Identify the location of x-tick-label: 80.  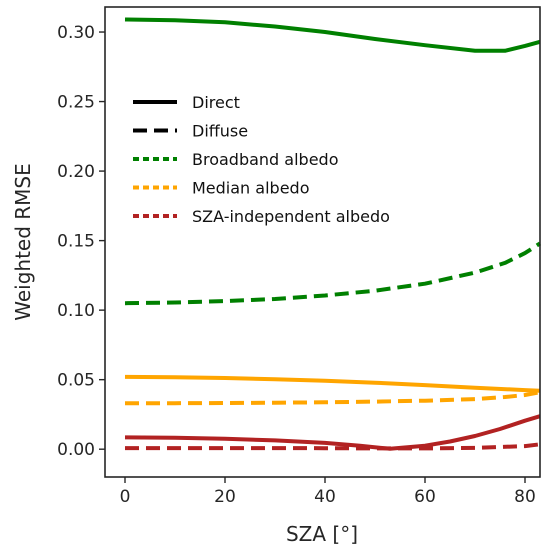
(525, 497).